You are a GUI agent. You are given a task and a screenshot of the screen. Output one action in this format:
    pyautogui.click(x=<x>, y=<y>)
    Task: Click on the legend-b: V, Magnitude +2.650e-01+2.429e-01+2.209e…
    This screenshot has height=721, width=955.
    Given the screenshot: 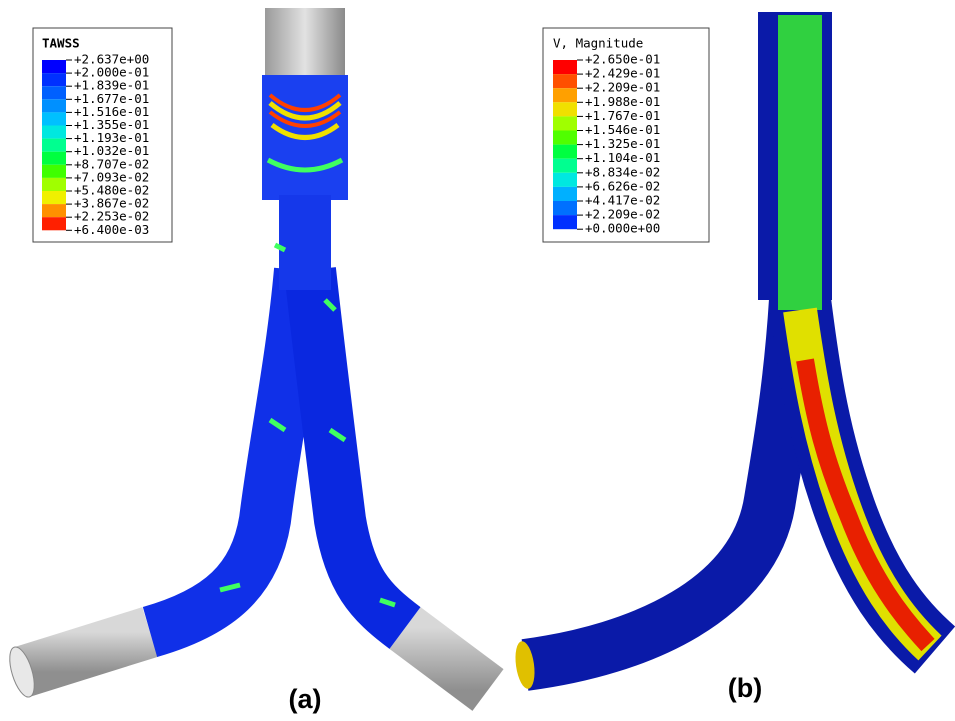 What is the action you would take?
    pyautogui.click(x=626, y=135)
    